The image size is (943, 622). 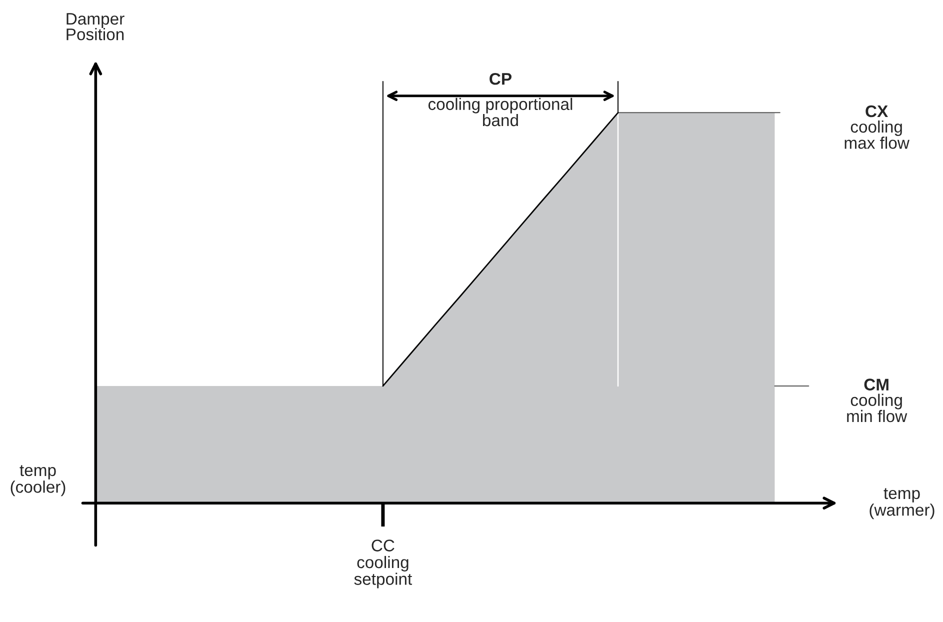 What do you see at coordinates (38, 480) in the screenshot?
I see `text: temp (cooler)` at bounding box center [38, 480].